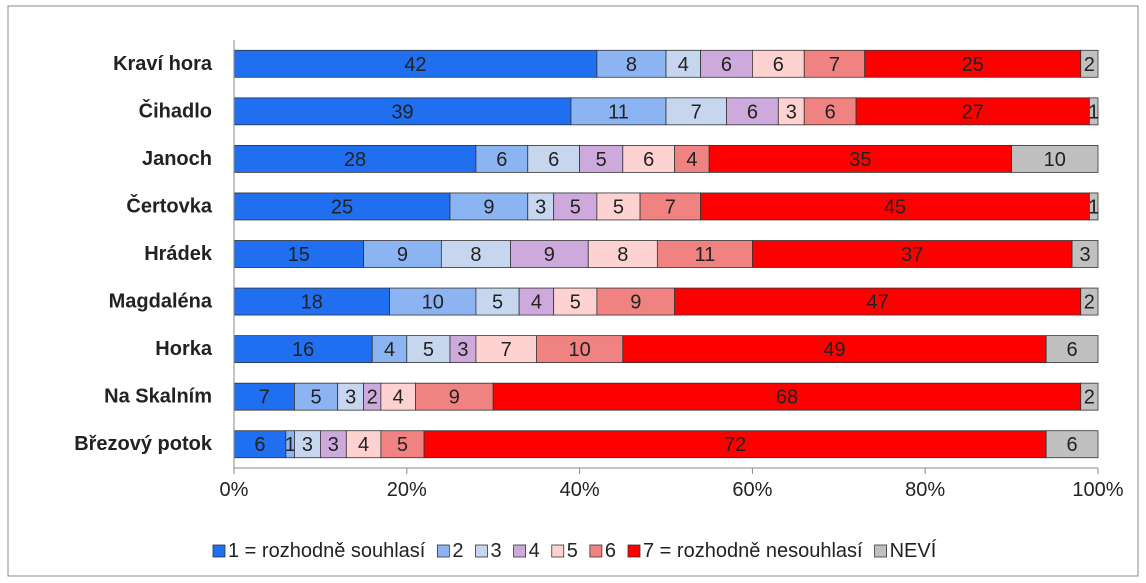 The image size is (1146, 583). Describe the element at coordinates (572, 551) in the screenshot. I see `legend-label: 5` at that location.